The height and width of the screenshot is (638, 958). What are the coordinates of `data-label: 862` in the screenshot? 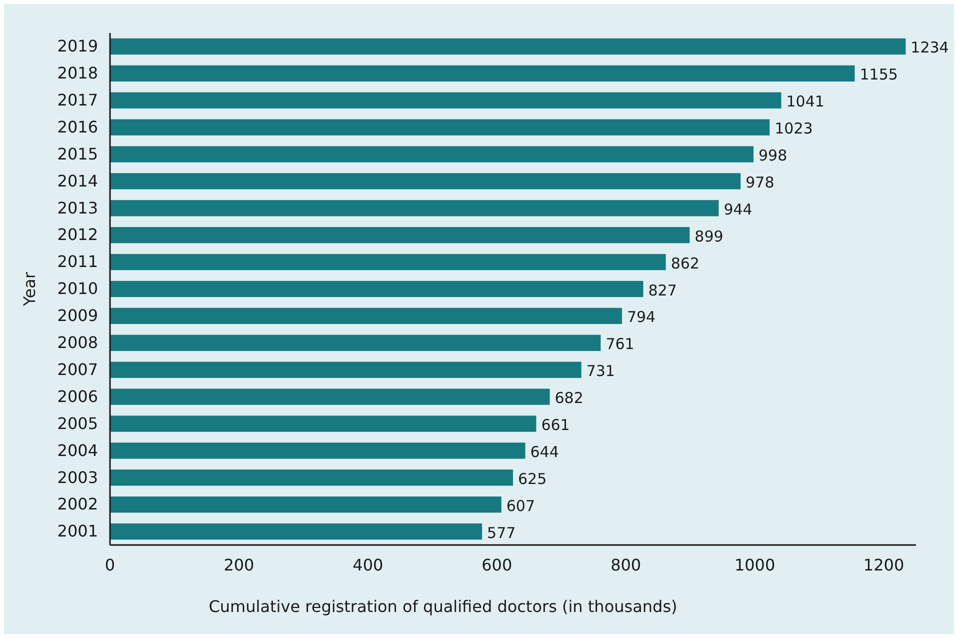 It's located at (685, 263).